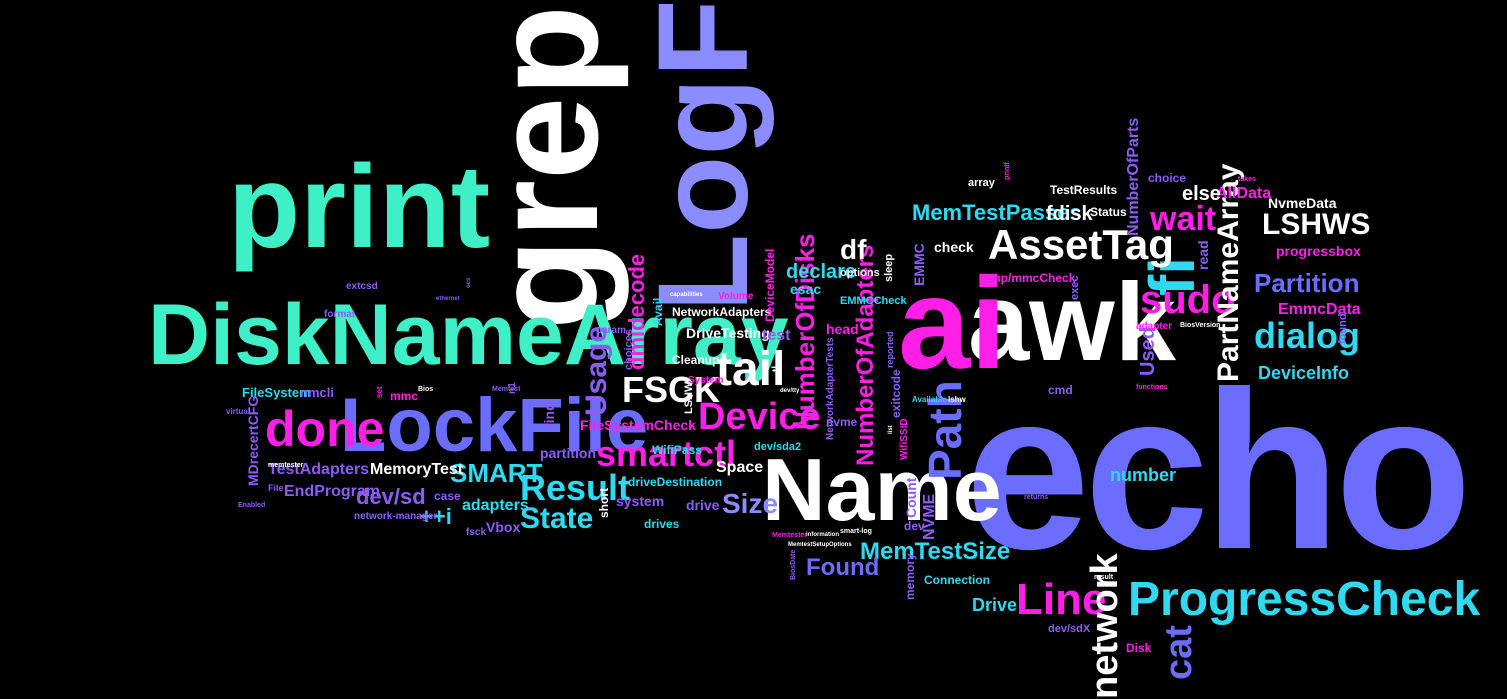 The width and height of the screenshot is (1507, 699). What do you see at coordinates (891, 429) in the screenshot?
I see `word-list: list` at bounding box center [891, 429].